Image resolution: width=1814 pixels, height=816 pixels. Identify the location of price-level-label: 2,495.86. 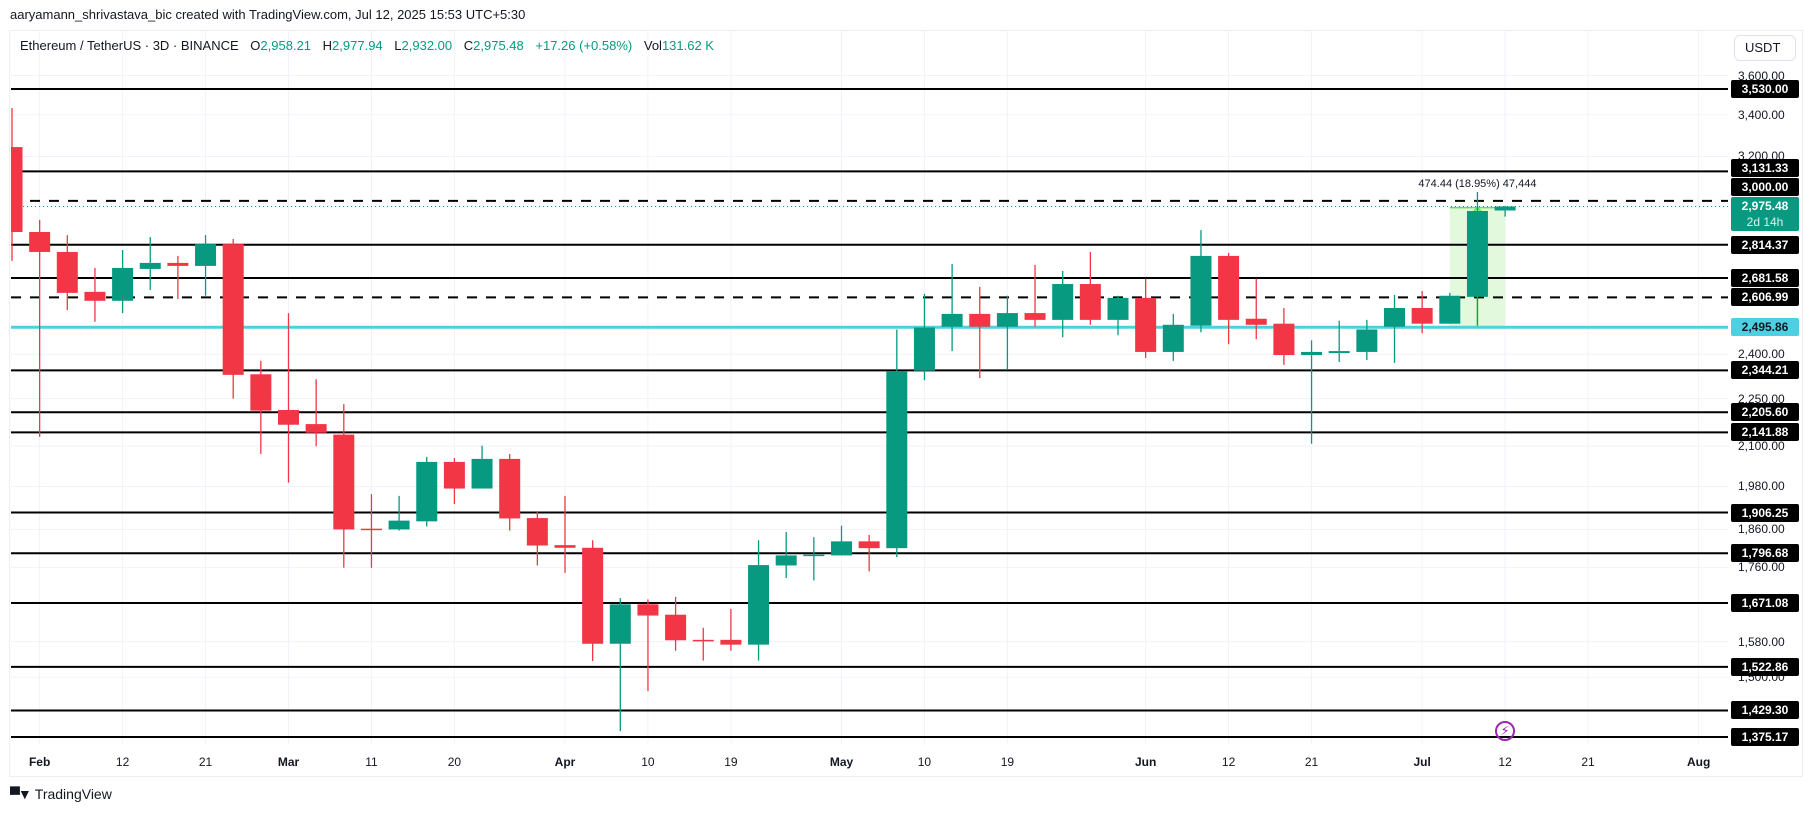
(1765, 327).